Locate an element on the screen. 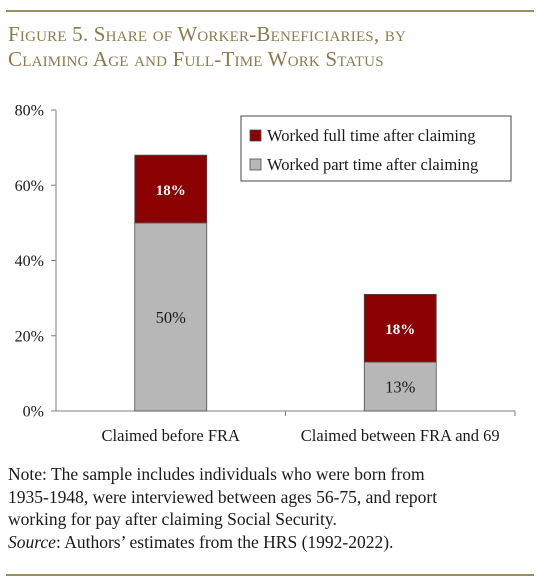 The height and width of the screenshot is (580, 540). y-tick-label: 80% is located at coordinates (29, 111).